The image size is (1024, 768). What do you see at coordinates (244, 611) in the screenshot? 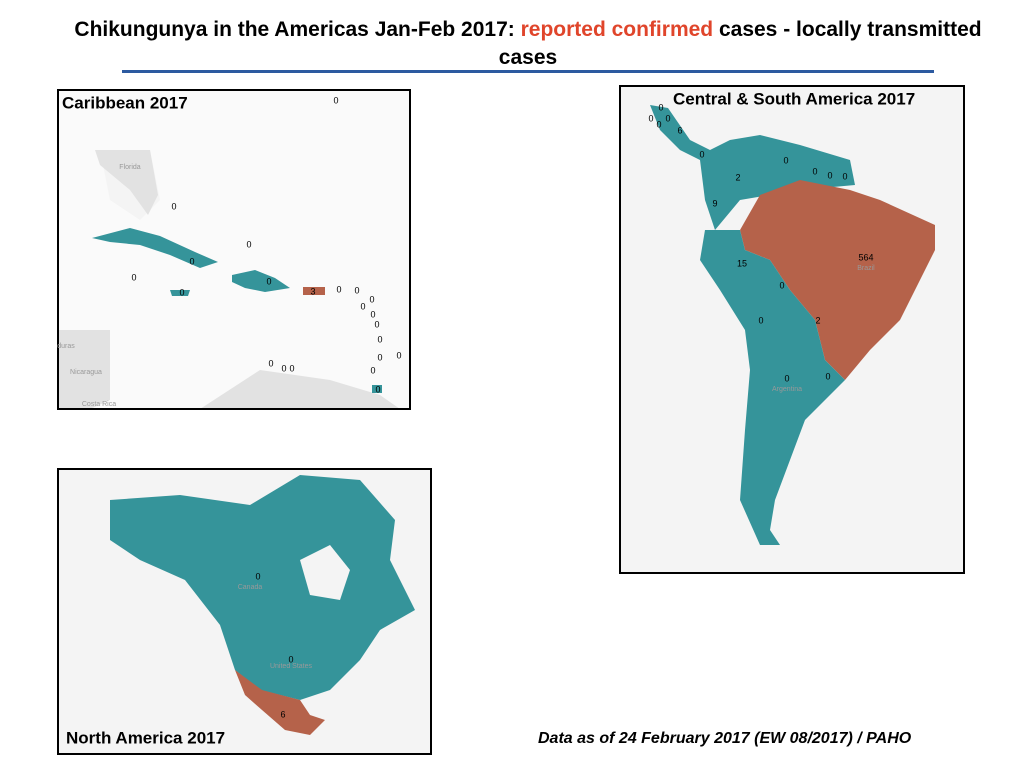
I see `north-america-map: North America 2017` at bounding box center [244, 611].